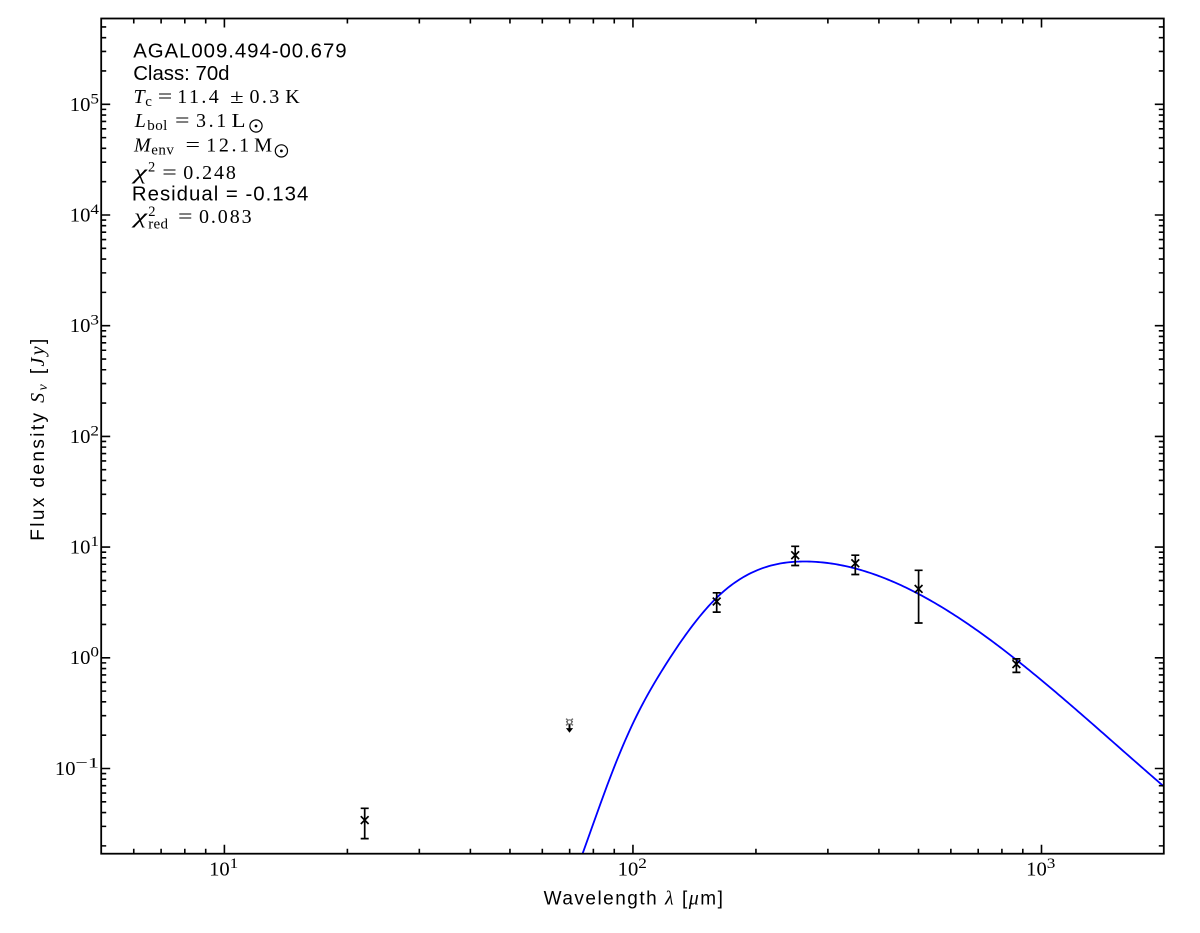 The height and width of the screenshot is (933, 1200). Describe the element at coordinates (39, 438) in the screenshot. I see `svg-text: Flux density Sν [Jy]` at that location.